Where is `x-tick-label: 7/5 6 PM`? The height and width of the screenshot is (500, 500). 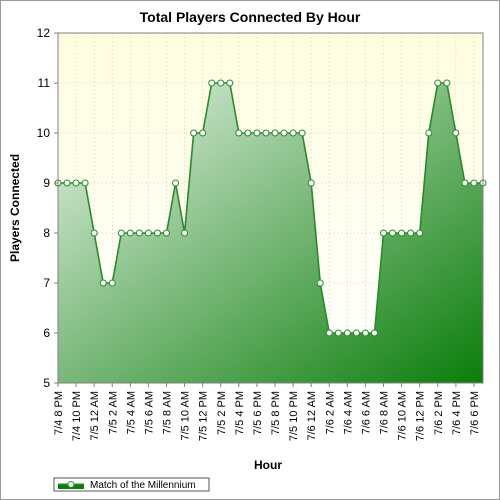 x-tick-label: 7/5 6 PM is located at coordinates (258, 413).